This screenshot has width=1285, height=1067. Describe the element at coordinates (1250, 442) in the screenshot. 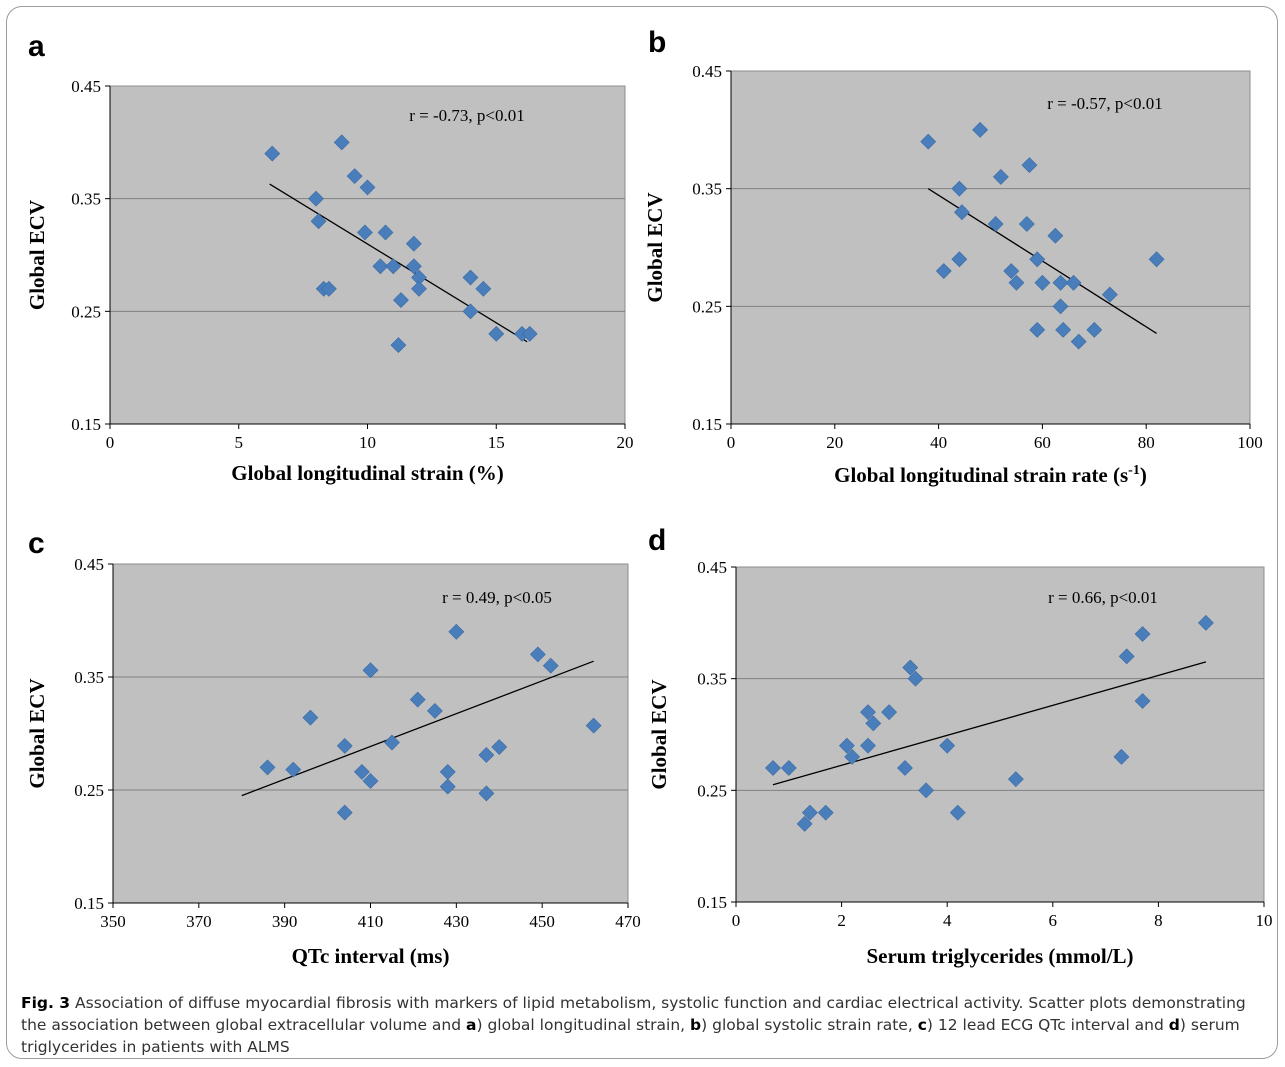

I see `x-tick-label: 100` at that location.